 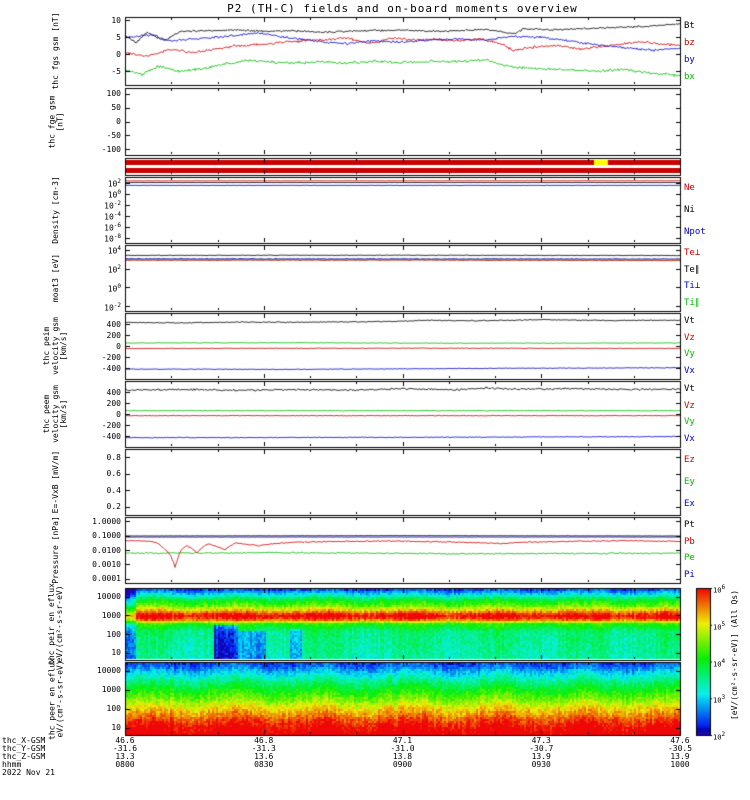 I want to click on xaxis-value-3-3: 0930, so click(x=541, y=764).